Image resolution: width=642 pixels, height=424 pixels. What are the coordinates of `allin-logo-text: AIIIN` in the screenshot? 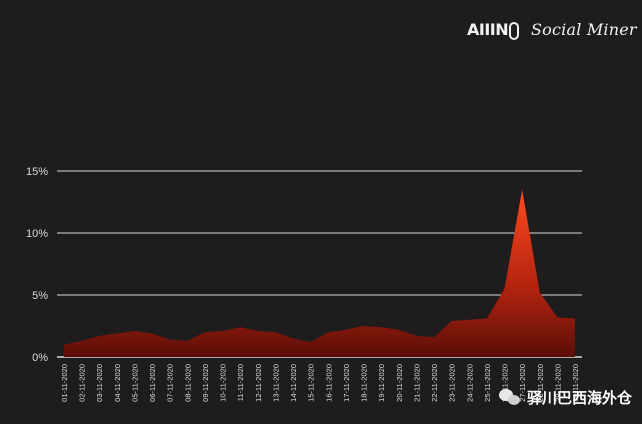 It's located at (488, 29).